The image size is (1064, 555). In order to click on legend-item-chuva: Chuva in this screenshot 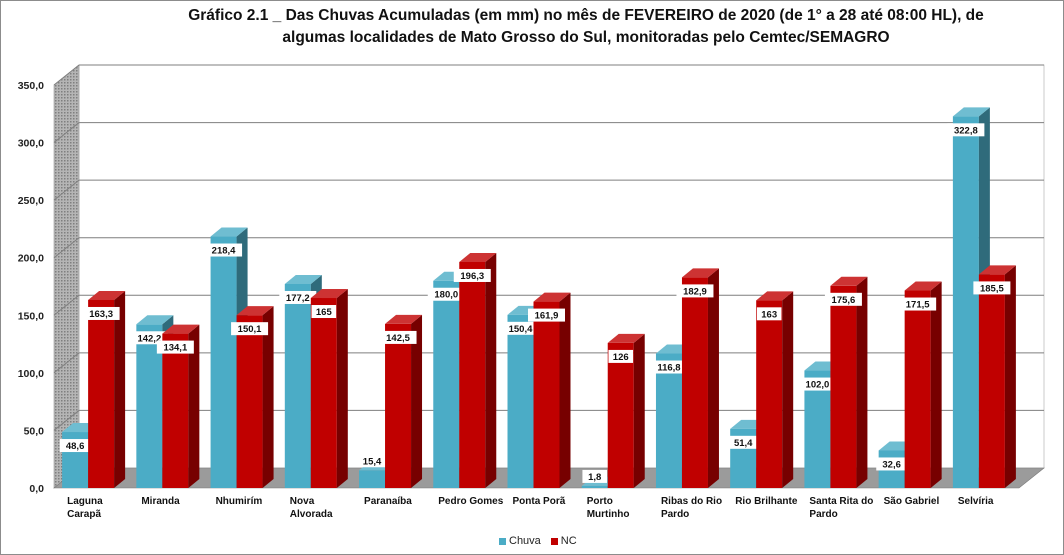, I will do `click(520, 541)`.